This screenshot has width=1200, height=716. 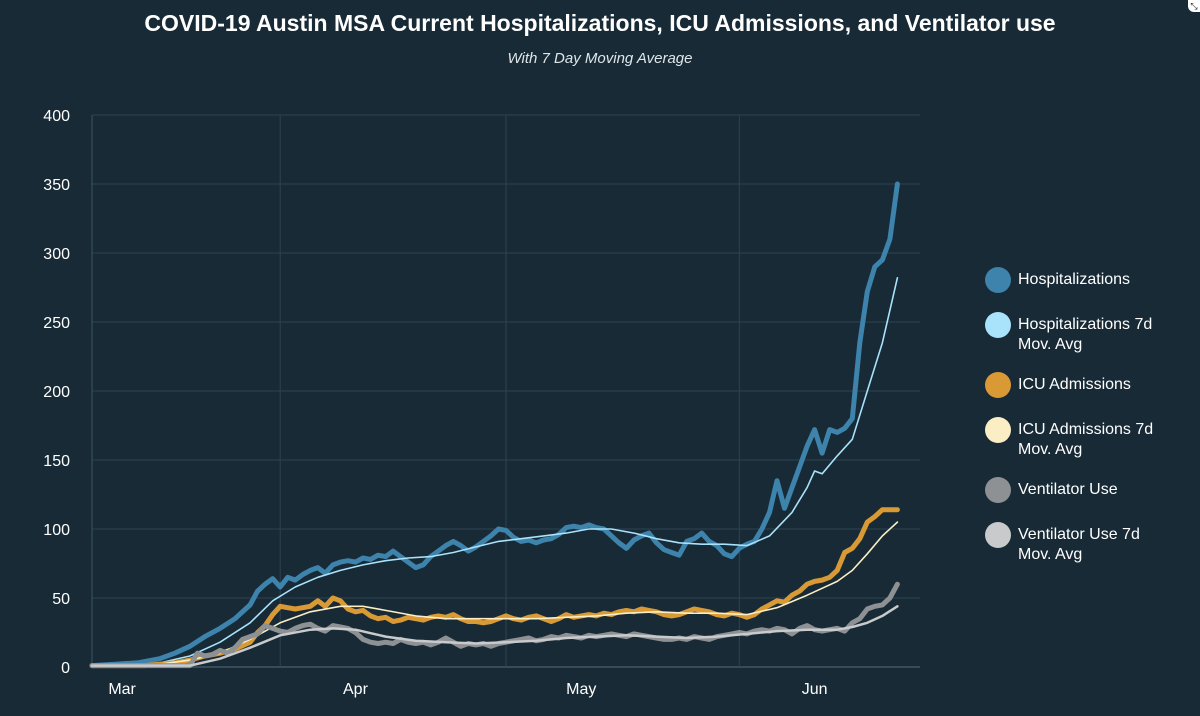 What do you see at coordinates (600, 58) in the screenshot?
I see `chart-subtitle: With 7 Day Moving Average` at bounding box center [600, 58].